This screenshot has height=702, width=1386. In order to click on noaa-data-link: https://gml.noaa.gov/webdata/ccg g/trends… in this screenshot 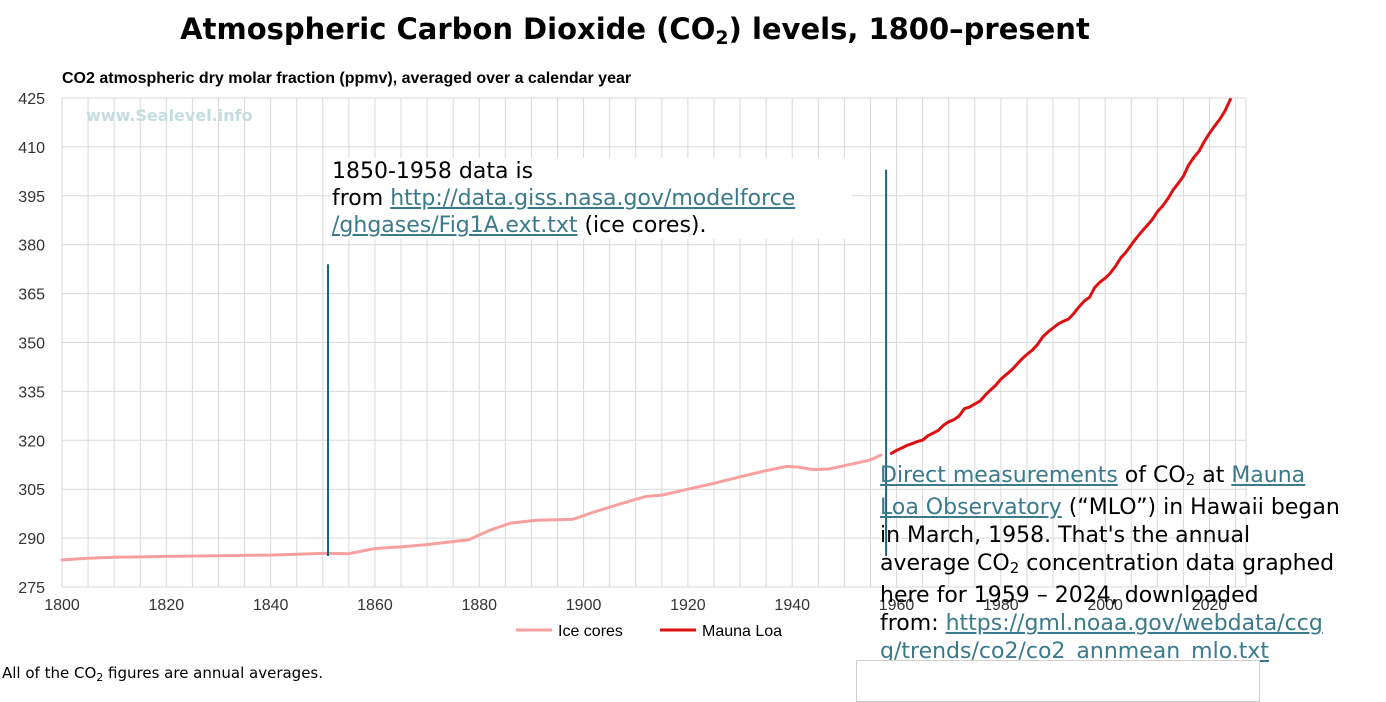, I will do `click(1101, 637)`.